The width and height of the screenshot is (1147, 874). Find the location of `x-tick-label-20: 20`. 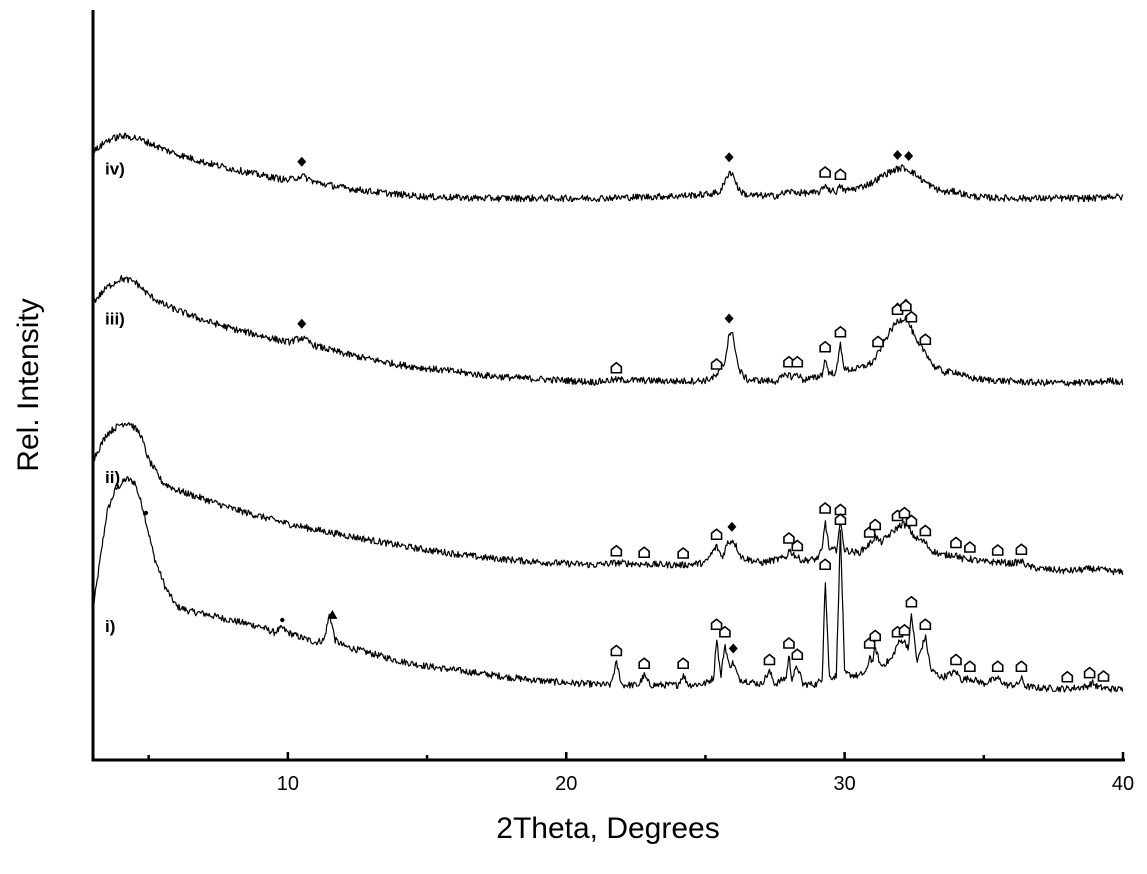

x-tick-label-20: 20 is located at coordinates (566, 784).